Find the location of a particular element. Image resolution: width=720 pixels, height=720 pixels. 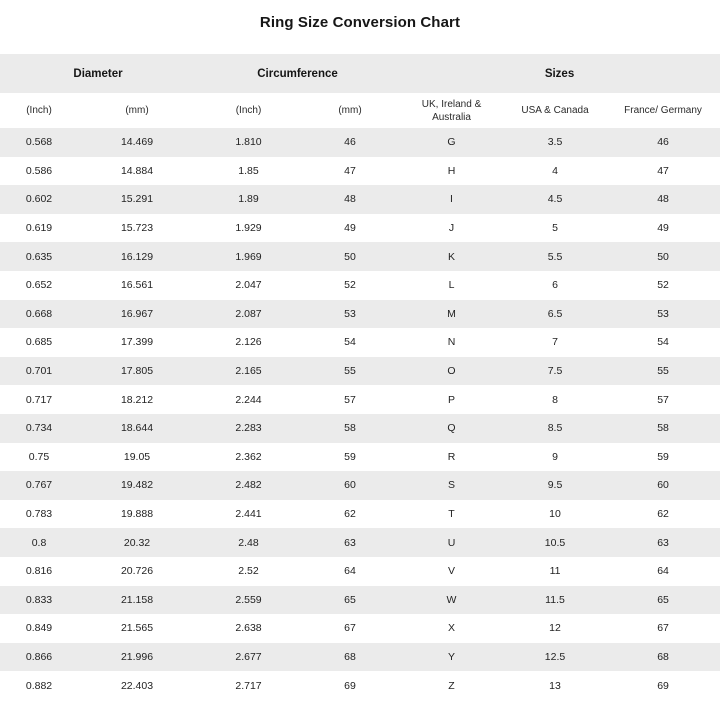

cell-r9-c6: 57 is located at coordinates (663, 399).